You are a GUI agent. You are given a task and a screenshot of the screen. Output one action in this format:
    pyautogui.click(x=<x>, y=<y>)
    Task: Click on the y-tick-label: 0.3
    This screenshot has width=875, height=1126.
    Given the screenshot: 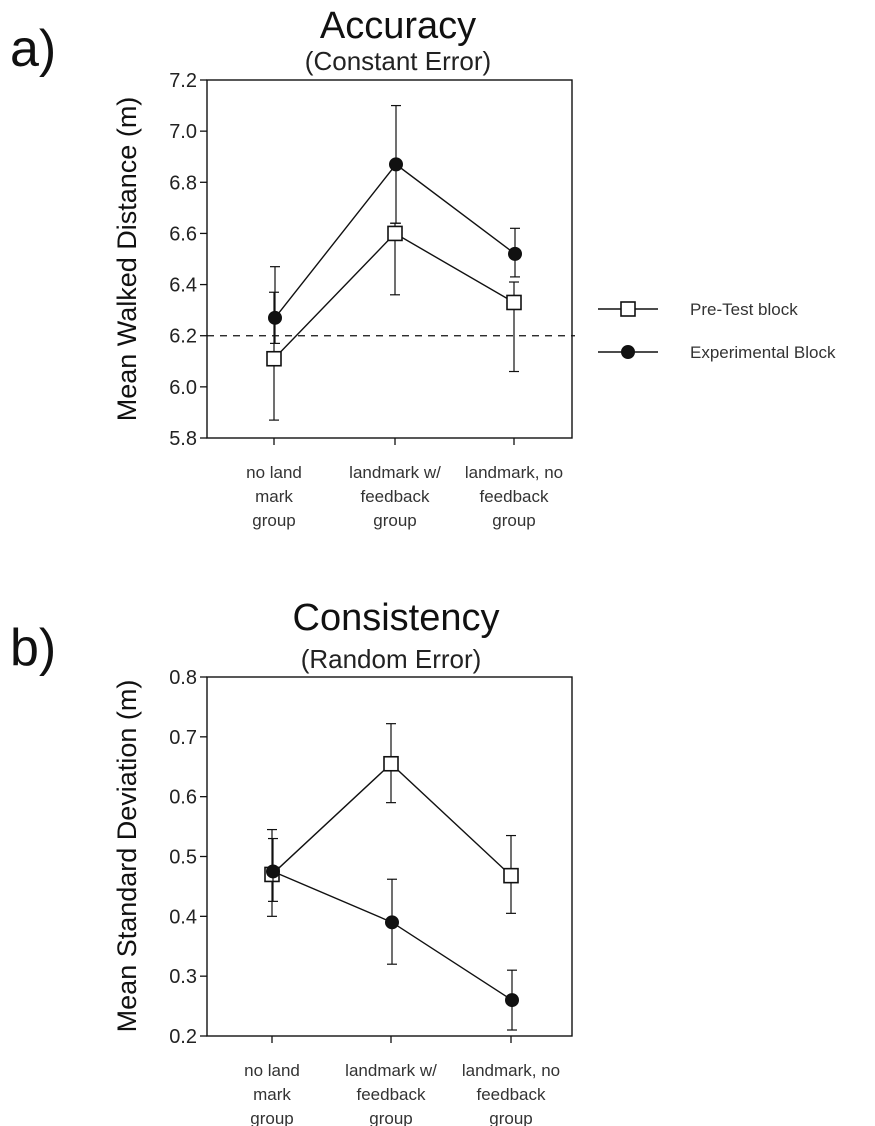 What is the action you would take?
    pyautogui.click(x=183, y=977)
    